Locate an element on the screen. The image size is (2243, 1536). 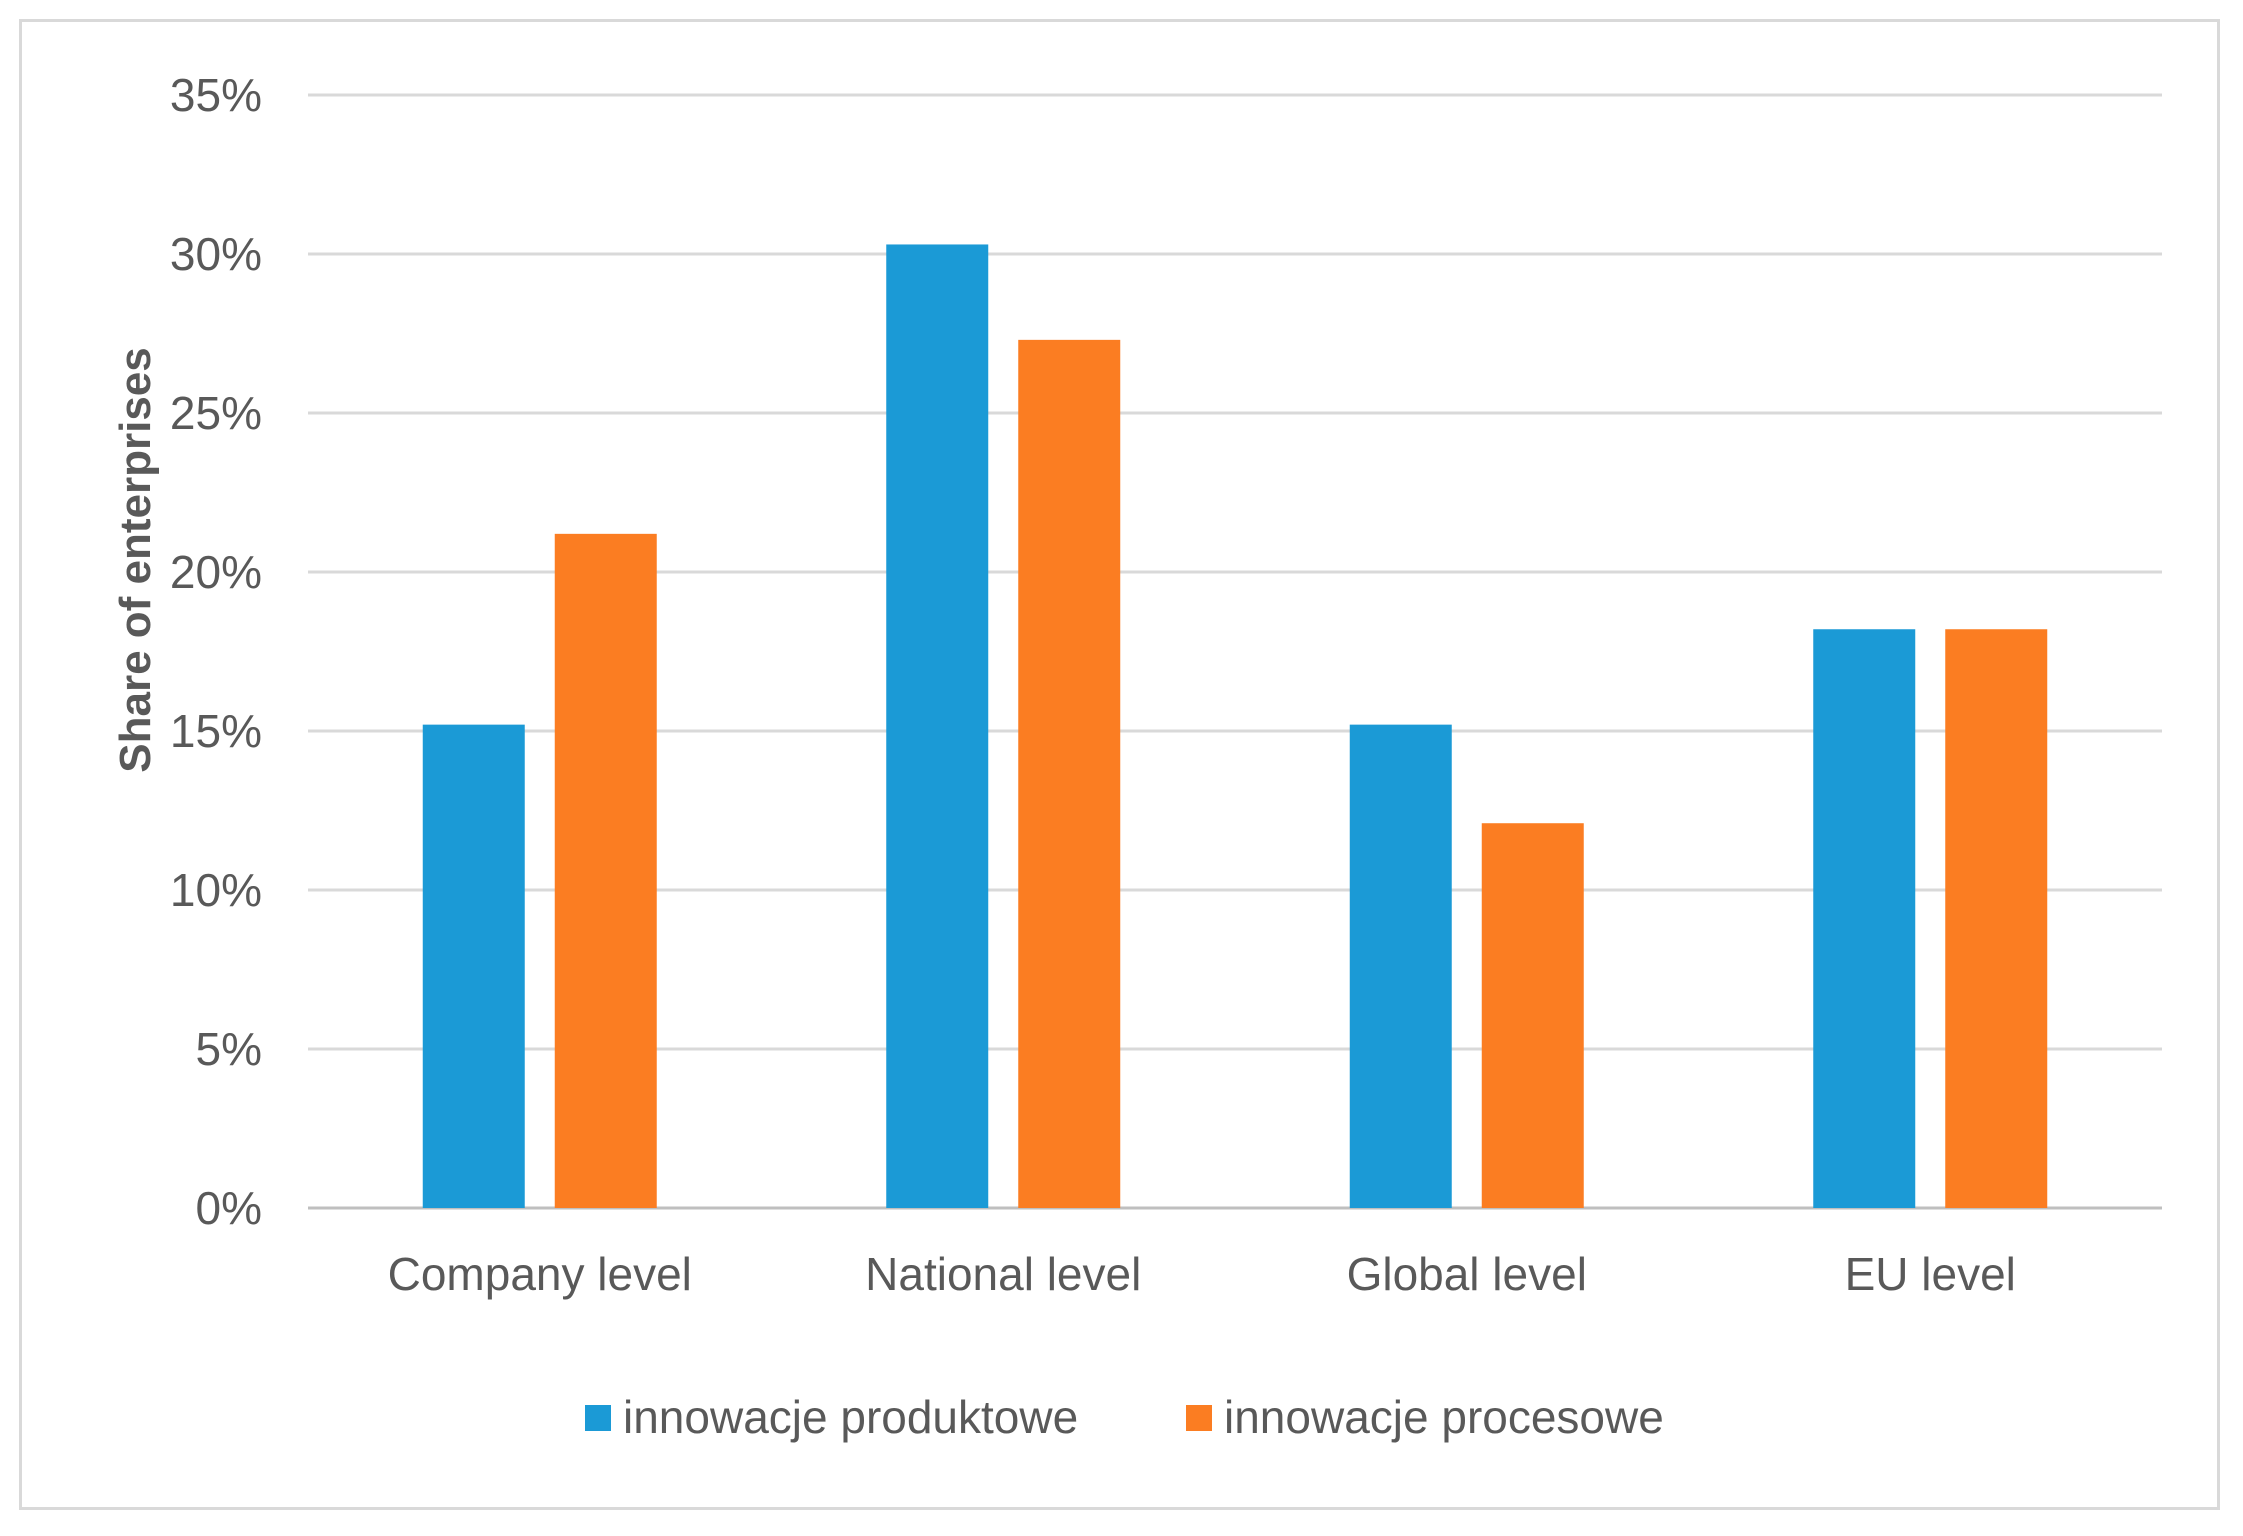
y-tick-label: 25% is located at coordinates (216, 413).